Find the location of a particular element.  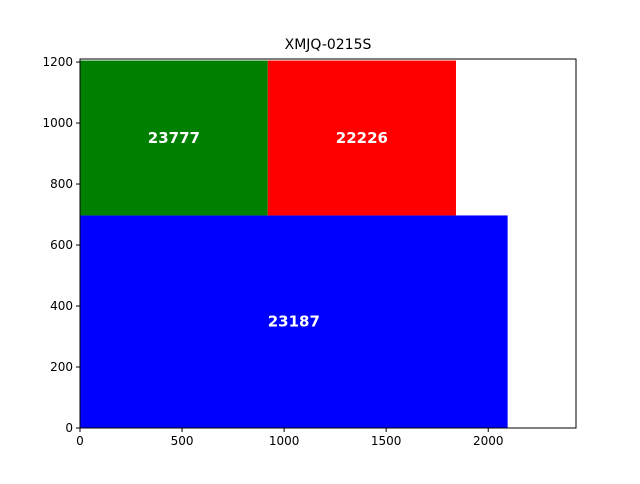

treemap-label-23777: 23777 is located at coordinates (174, 138).